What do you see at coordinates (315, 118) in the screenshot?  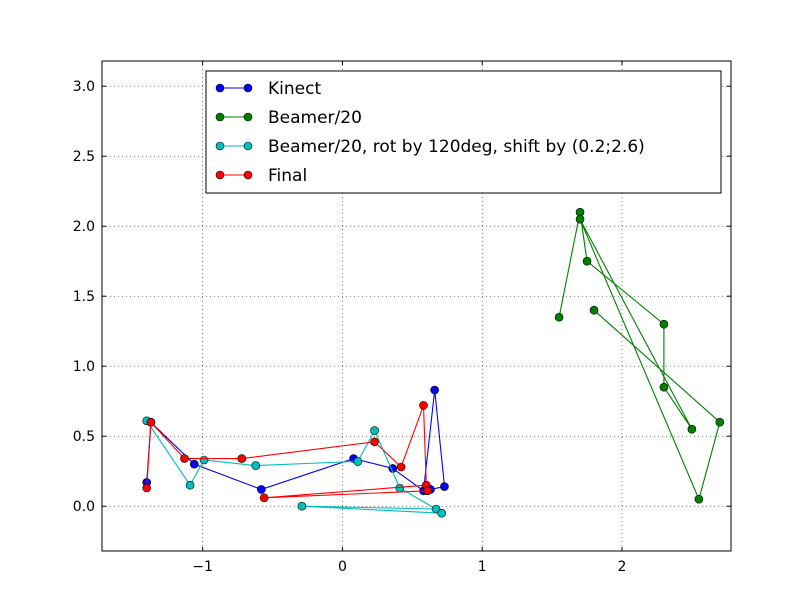 I see `legend-label: Beamer/20` at bounding box center [315, 118].